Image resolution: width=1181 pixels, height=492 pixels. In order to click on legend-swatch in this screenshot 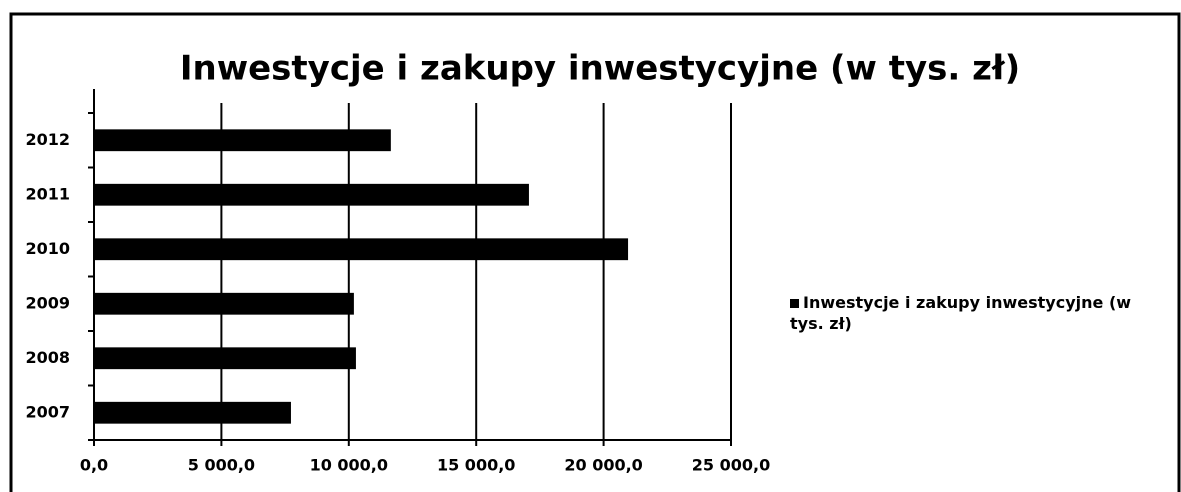, I will do `click(794, 303)`.